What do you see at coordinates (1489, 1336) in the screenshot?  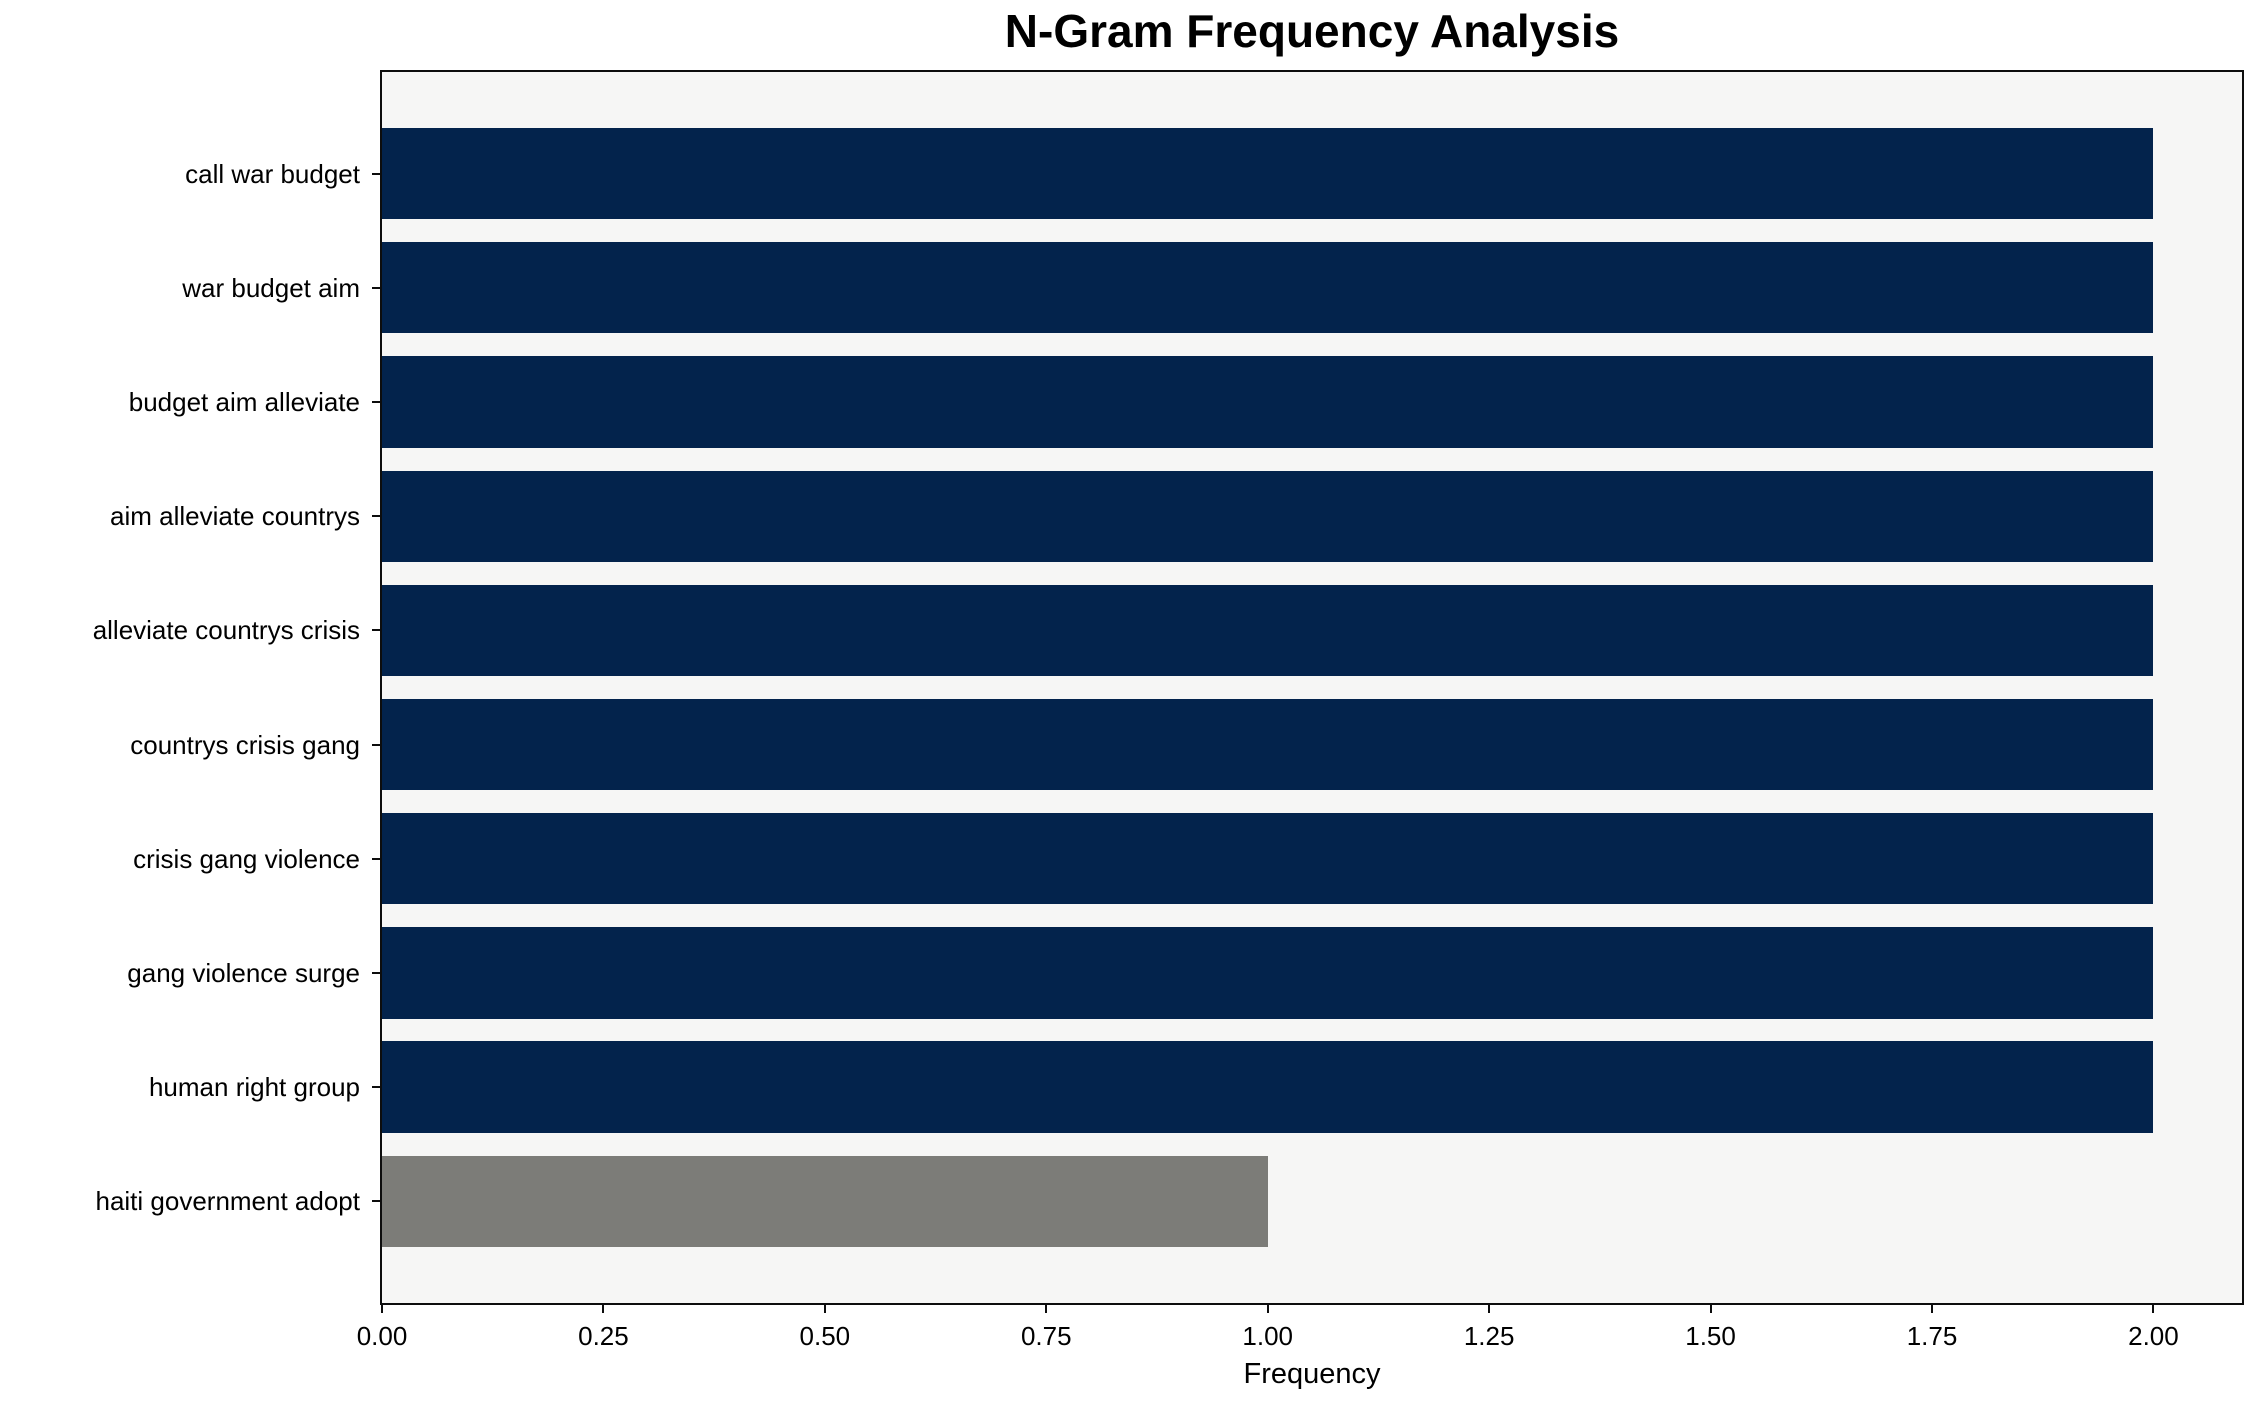 I see `x-tick-label: 1.25` at bounding box center [1489, 1336].